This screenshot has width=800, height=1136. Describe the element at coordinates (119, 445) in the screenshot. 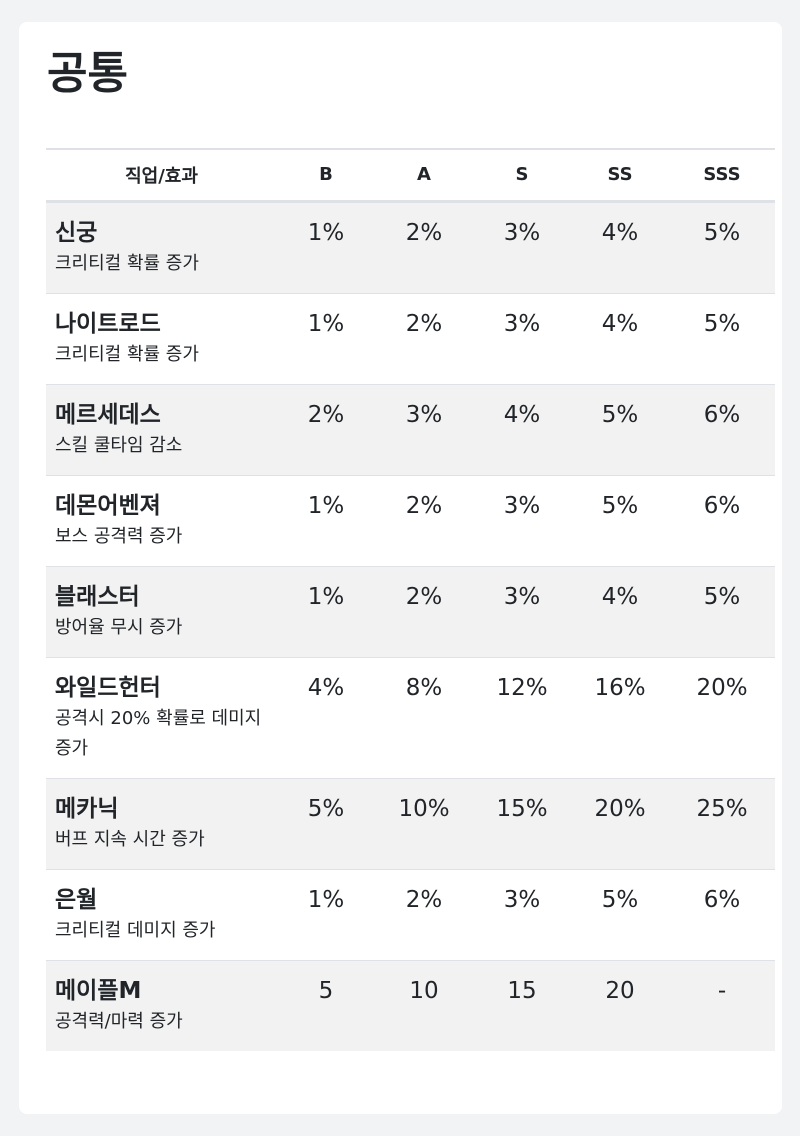

I see `job-effect: 스킬 쿨타임 감소` at that location.